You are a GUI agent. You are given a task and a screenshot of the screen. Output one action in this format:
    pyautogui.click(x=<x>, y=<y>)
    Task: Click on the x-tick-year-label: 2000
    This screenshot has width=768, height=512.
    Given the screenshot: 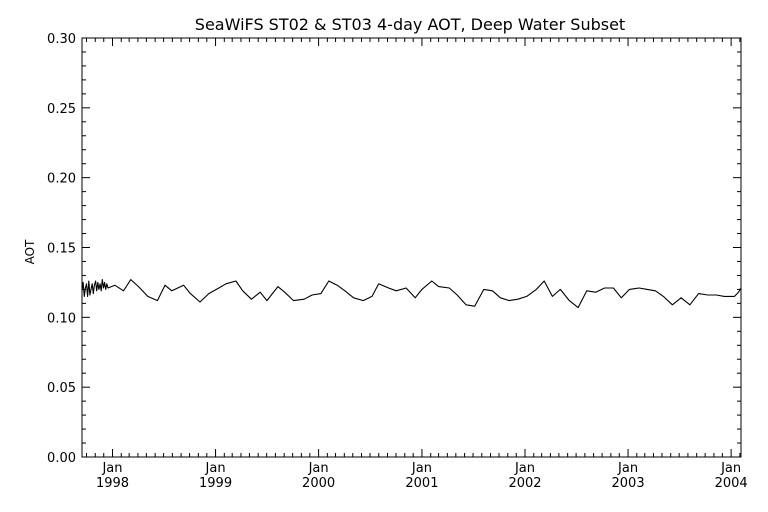 What is the action you would take?
    pyautogui.click(x=318, y=483)
    